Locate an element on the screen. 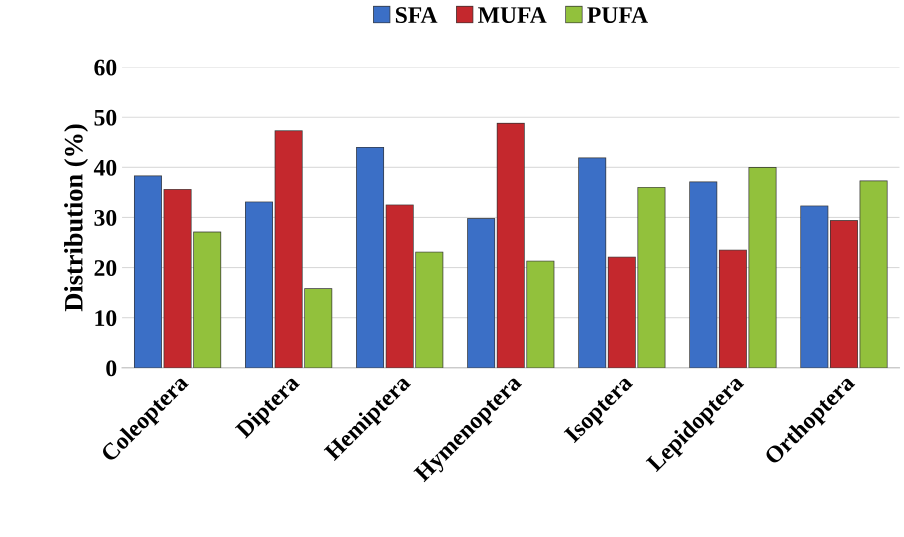 Image resolution: width=904 pixels, height=537 pixels. legend-label: PUFA is located at coordinates (617, 15).